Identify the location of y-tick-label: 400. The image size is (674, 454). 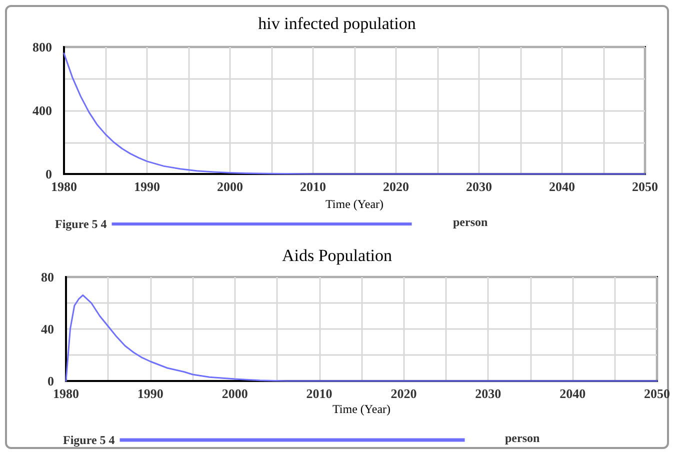
(42, 110).